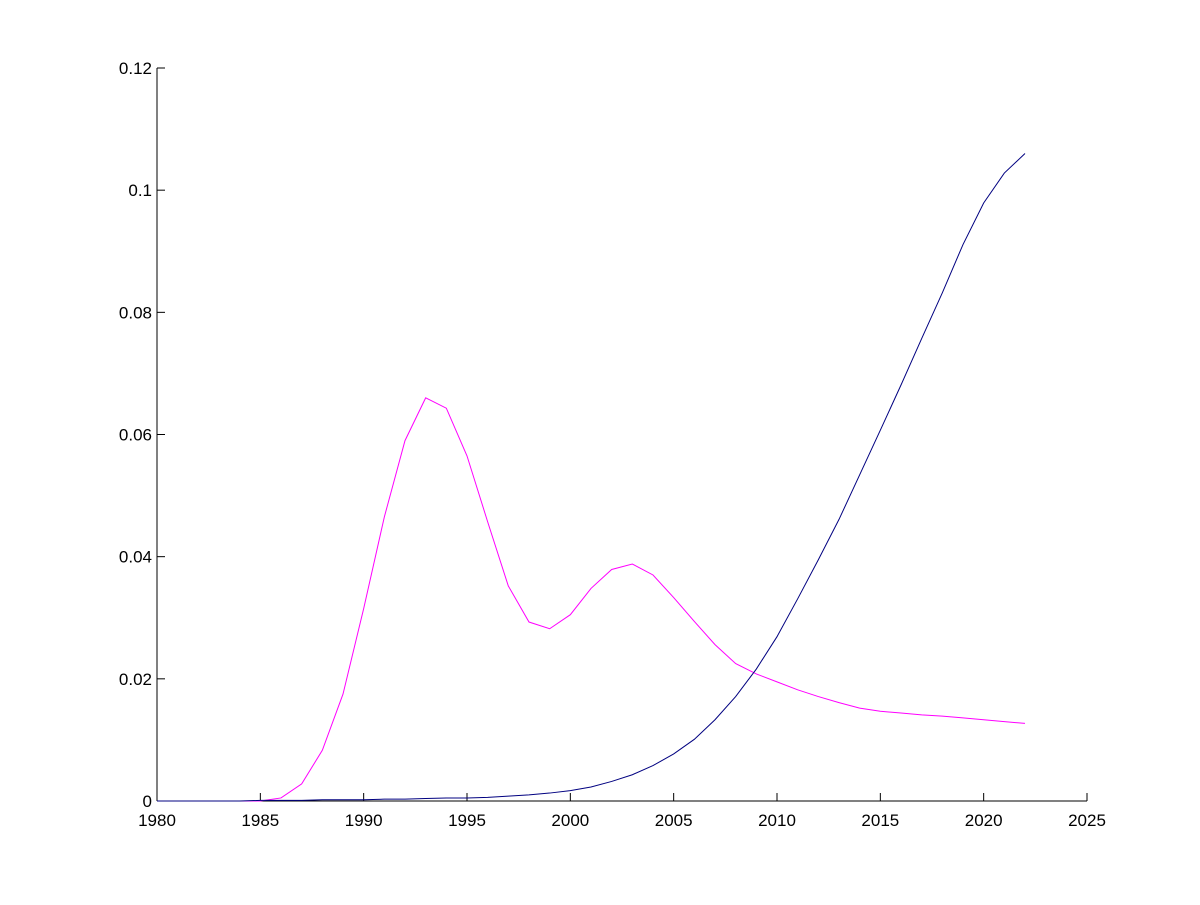  What do you see at coordinates (135, 312) in the screenshot?
I see `y-tick-label: 0.08` at bounding box center [135, 312].